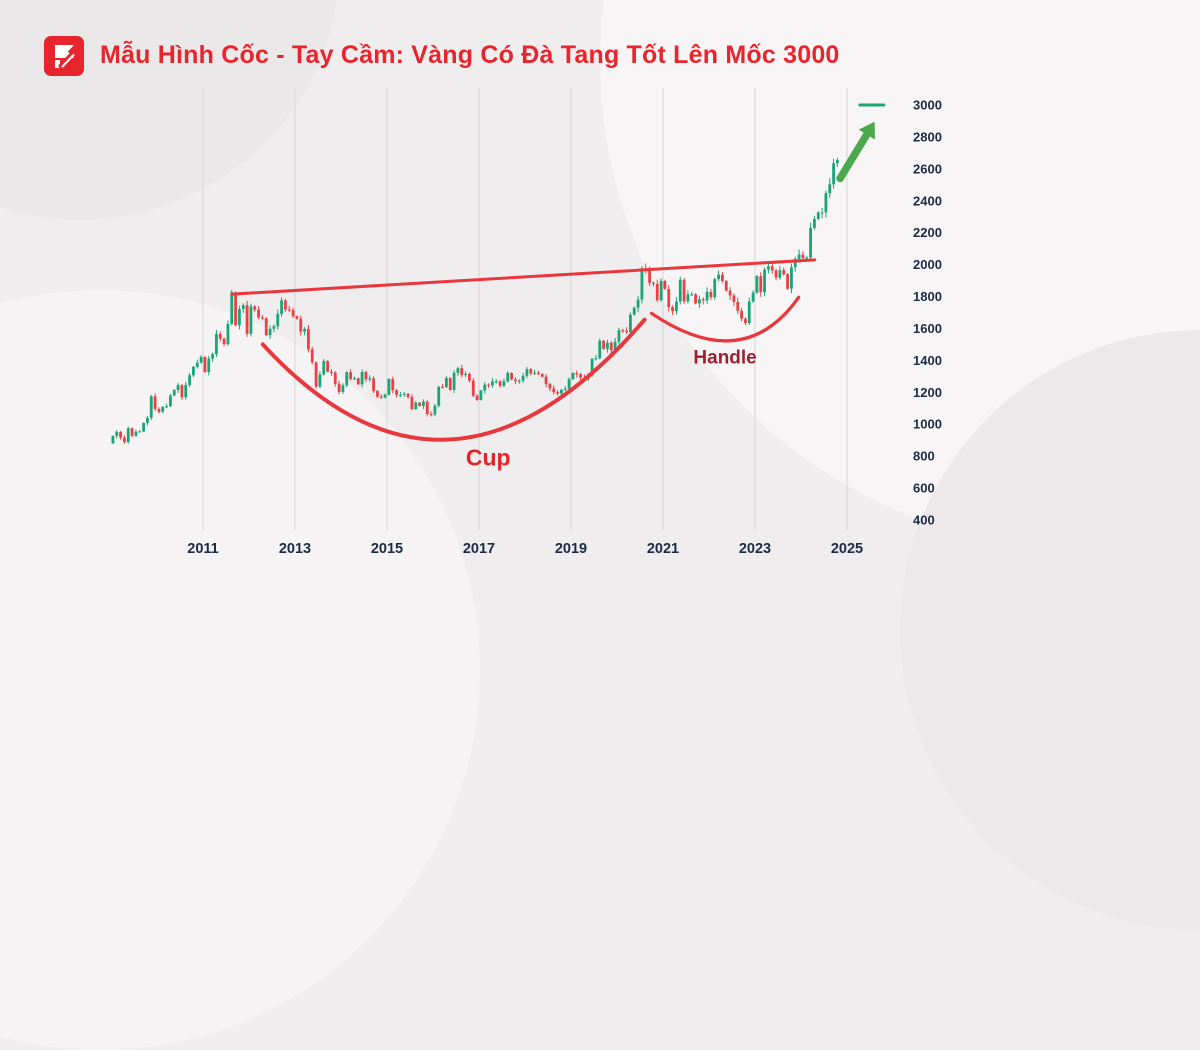  What do you see at coordinates (927, 105) in the screenshot?
I see `y-axis-label: 3000` at bounding box center [927, 105].